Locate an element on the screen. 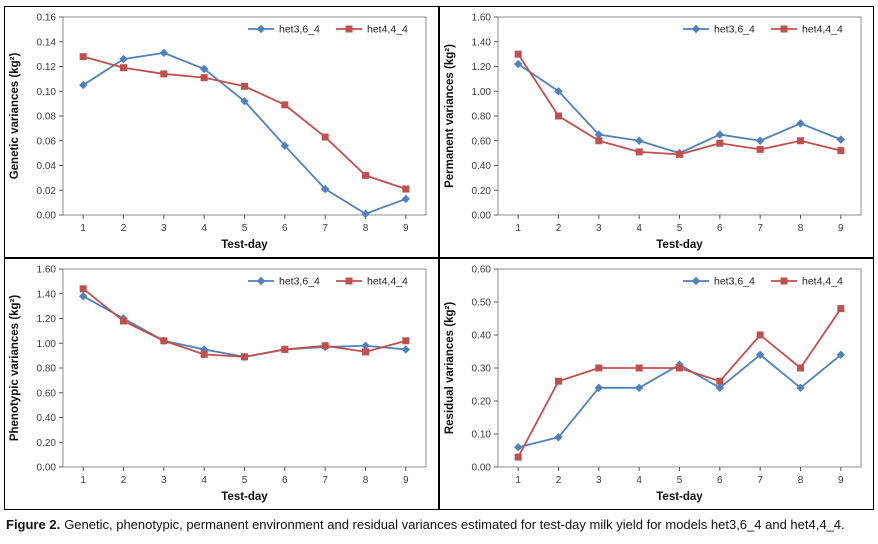 This screenshot has width=878, height=544. x-tick-label: 3 is located at coordinates (164, 228).